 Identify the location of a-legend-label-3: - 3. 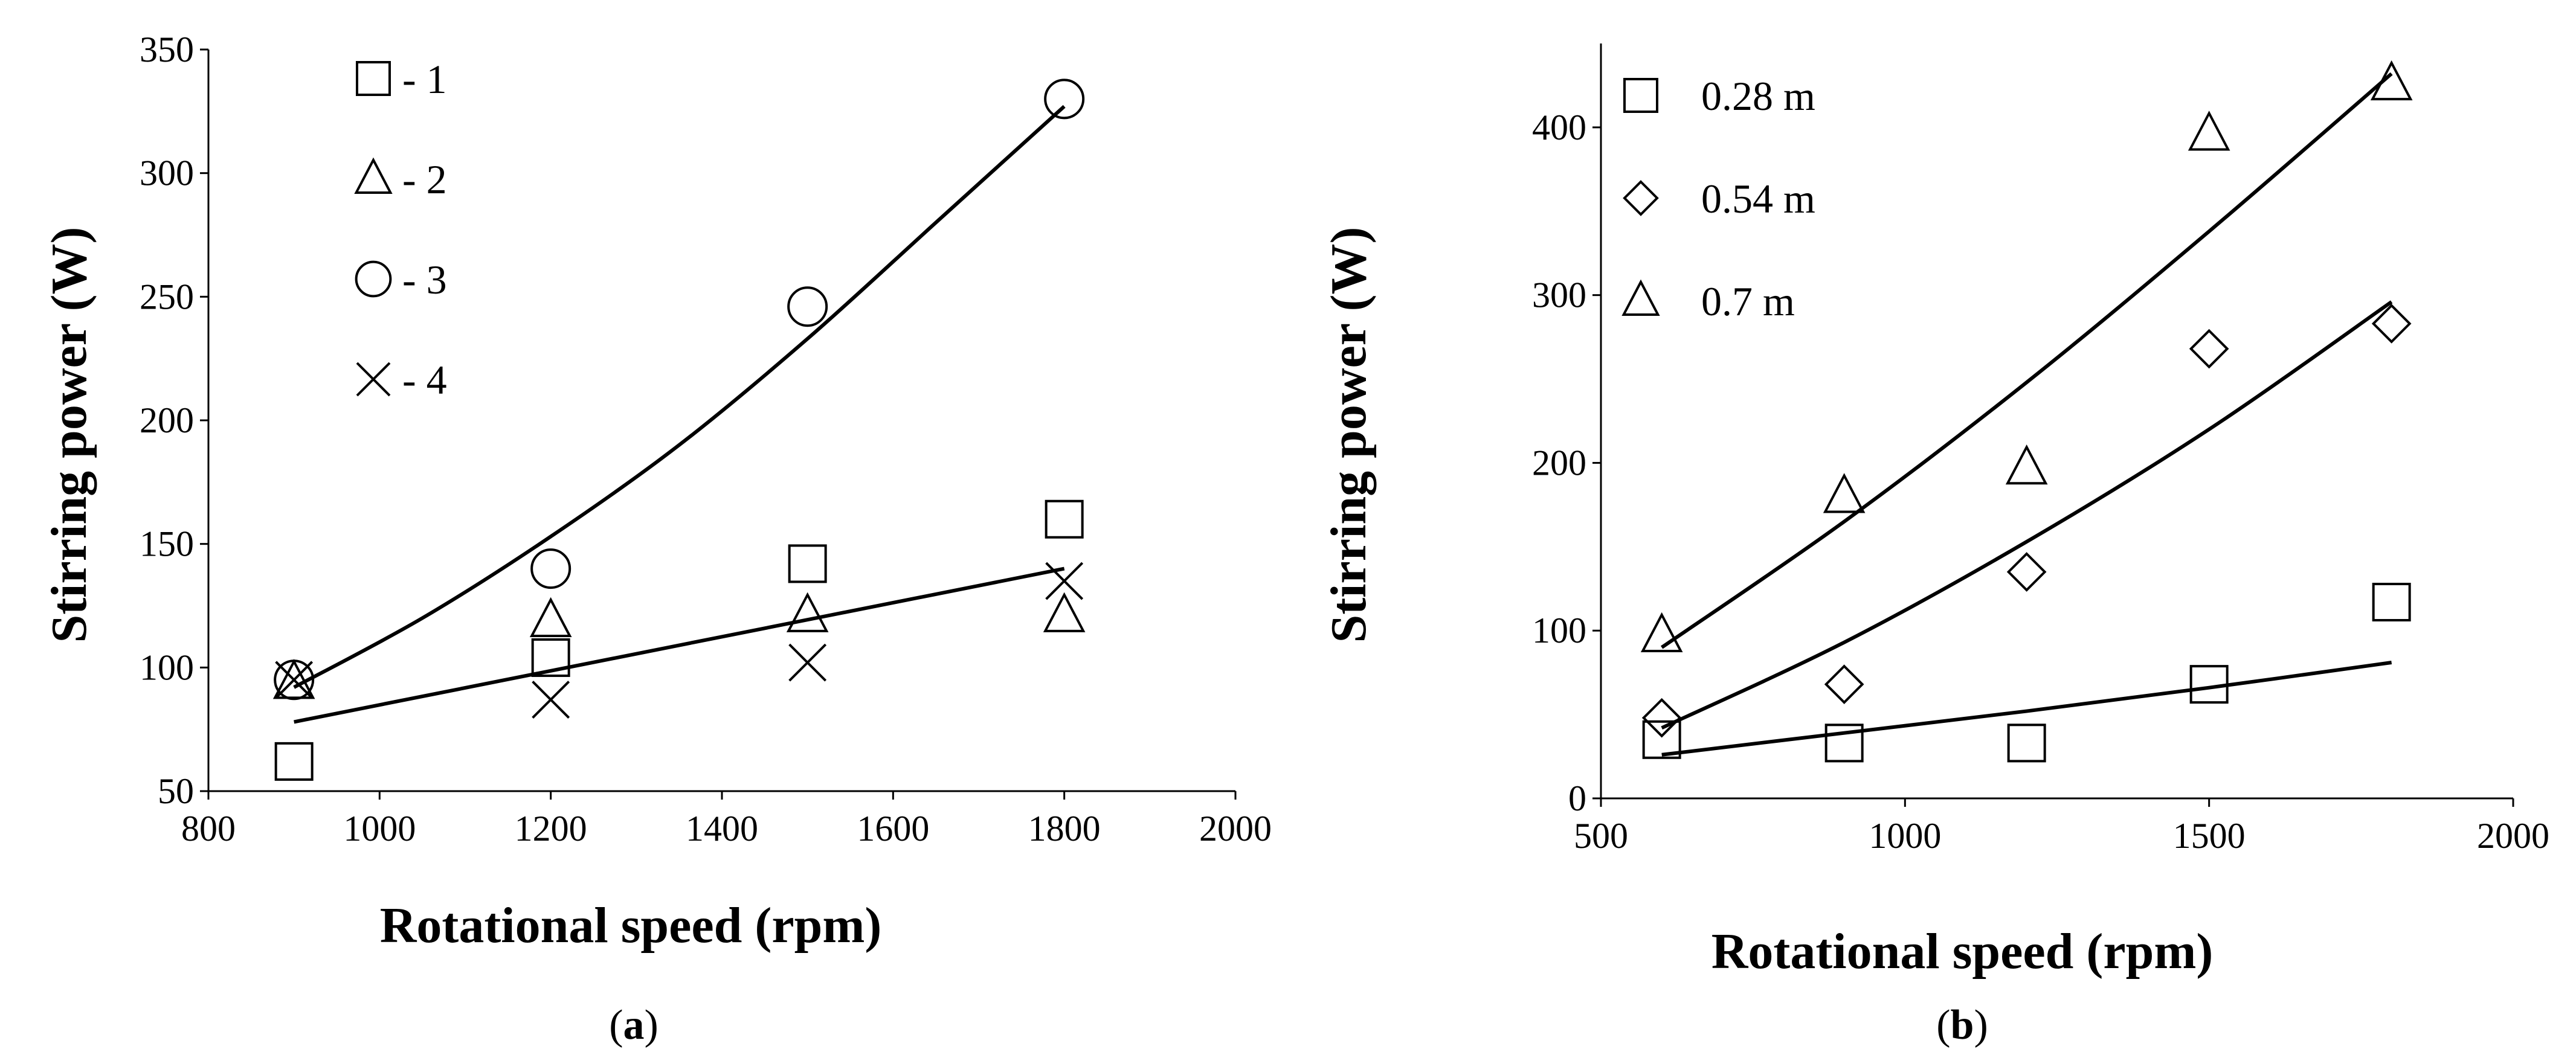
(424, 280).